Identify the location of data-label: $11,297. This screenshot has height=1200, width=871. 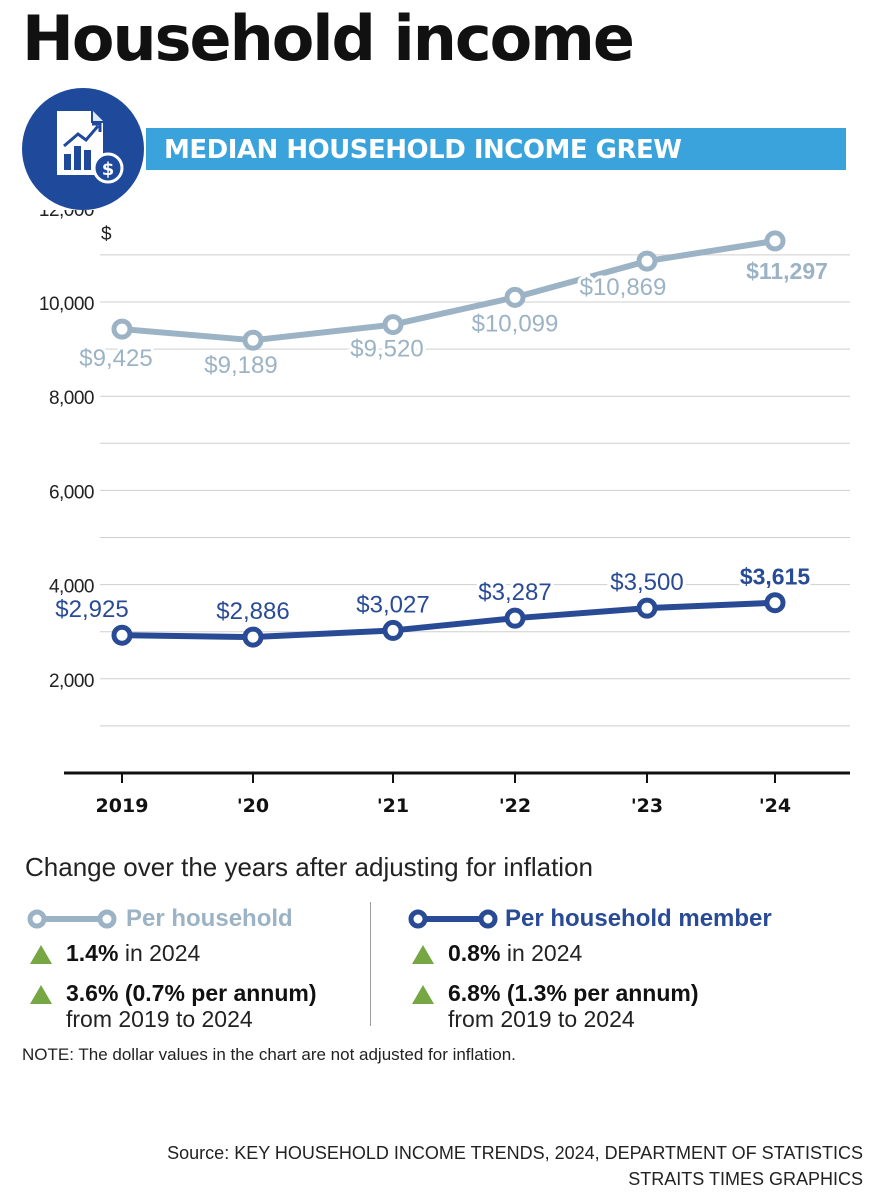
(787, 271).